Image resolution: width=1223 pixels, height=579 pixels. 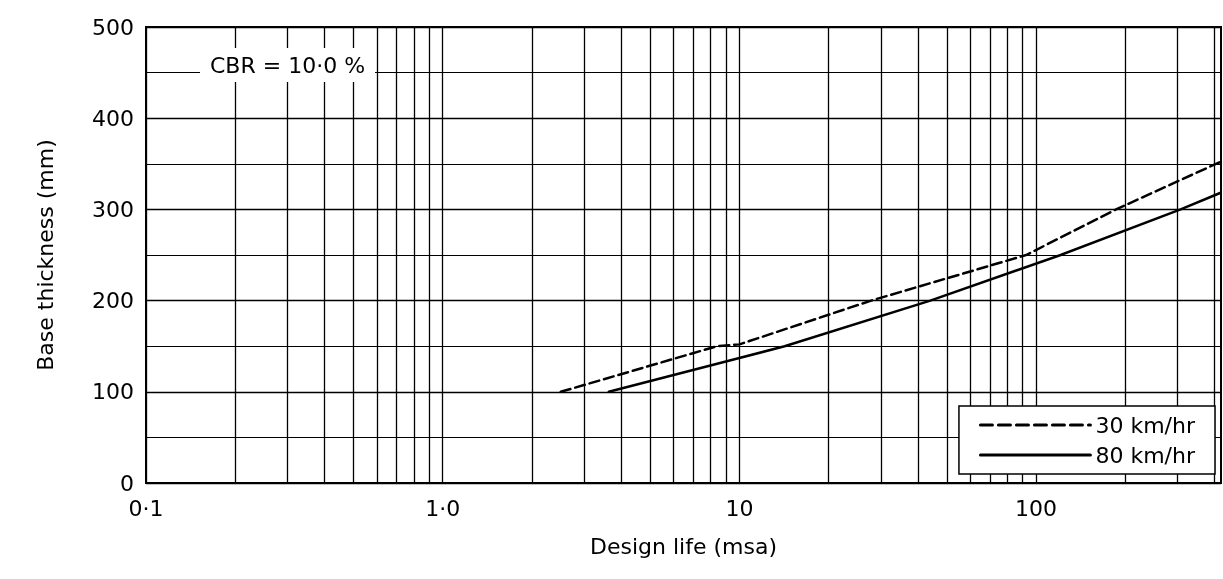 What do you see at coordinates (113, 301) in the screenshot?
I see `y-tick-label: 200` at bounding box center [113, 301].